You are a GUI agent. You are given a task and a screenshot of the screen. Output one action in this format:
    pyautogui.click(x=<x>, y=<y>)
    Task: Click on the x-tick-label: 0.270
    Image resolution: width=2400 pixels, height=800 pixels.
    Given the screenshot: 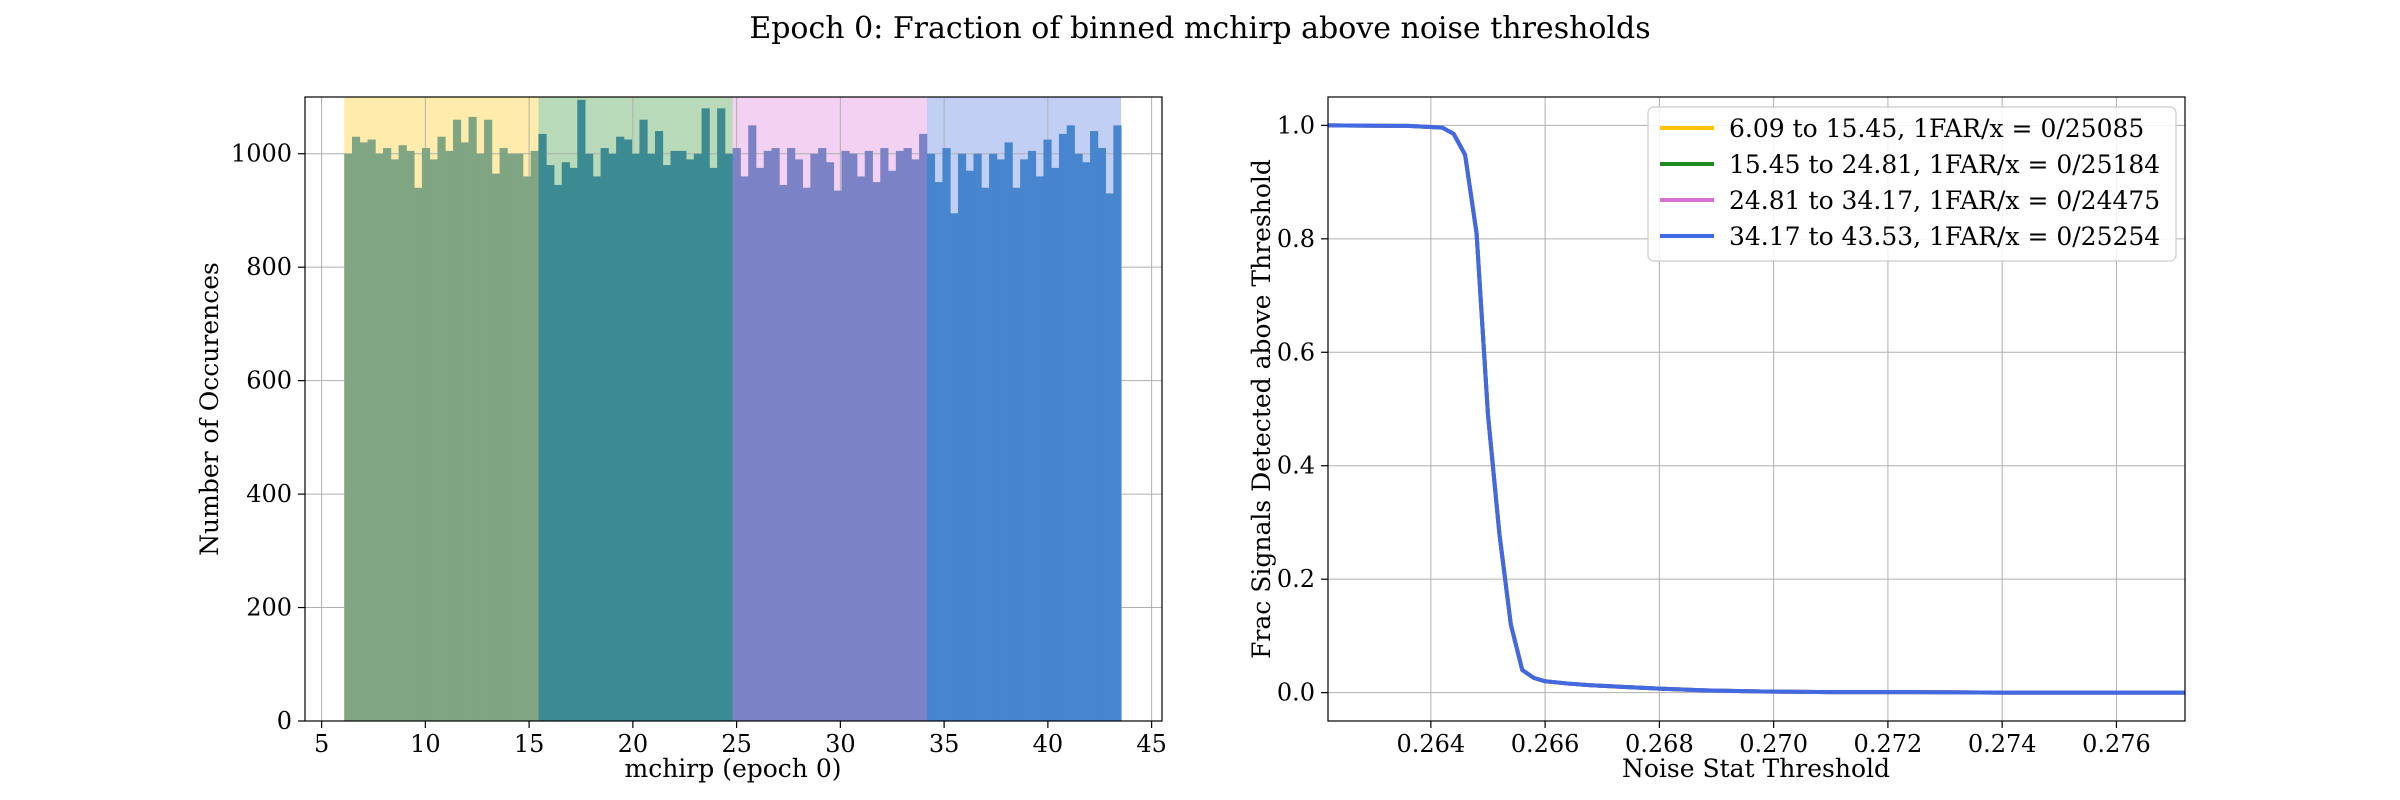 What is the action you would take?
    pyautogui.click(x=1773, y=744)
    